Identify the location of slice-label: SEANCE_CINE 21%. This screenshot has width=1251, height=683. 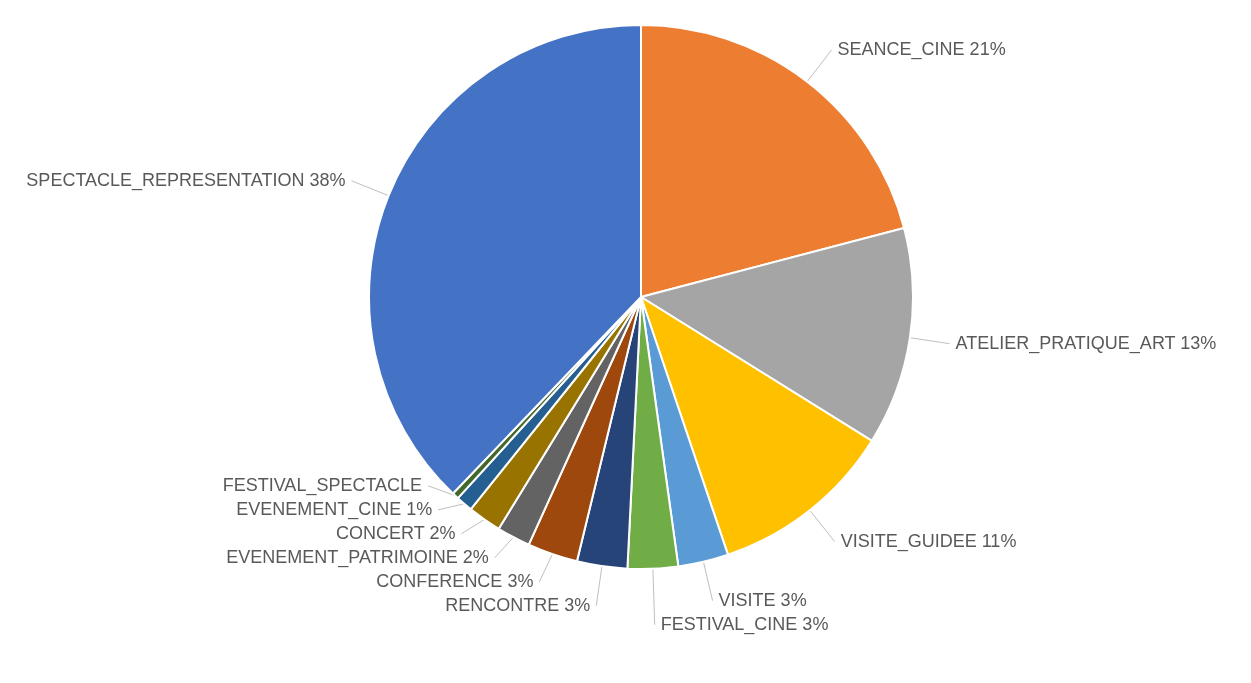
(921, 49).